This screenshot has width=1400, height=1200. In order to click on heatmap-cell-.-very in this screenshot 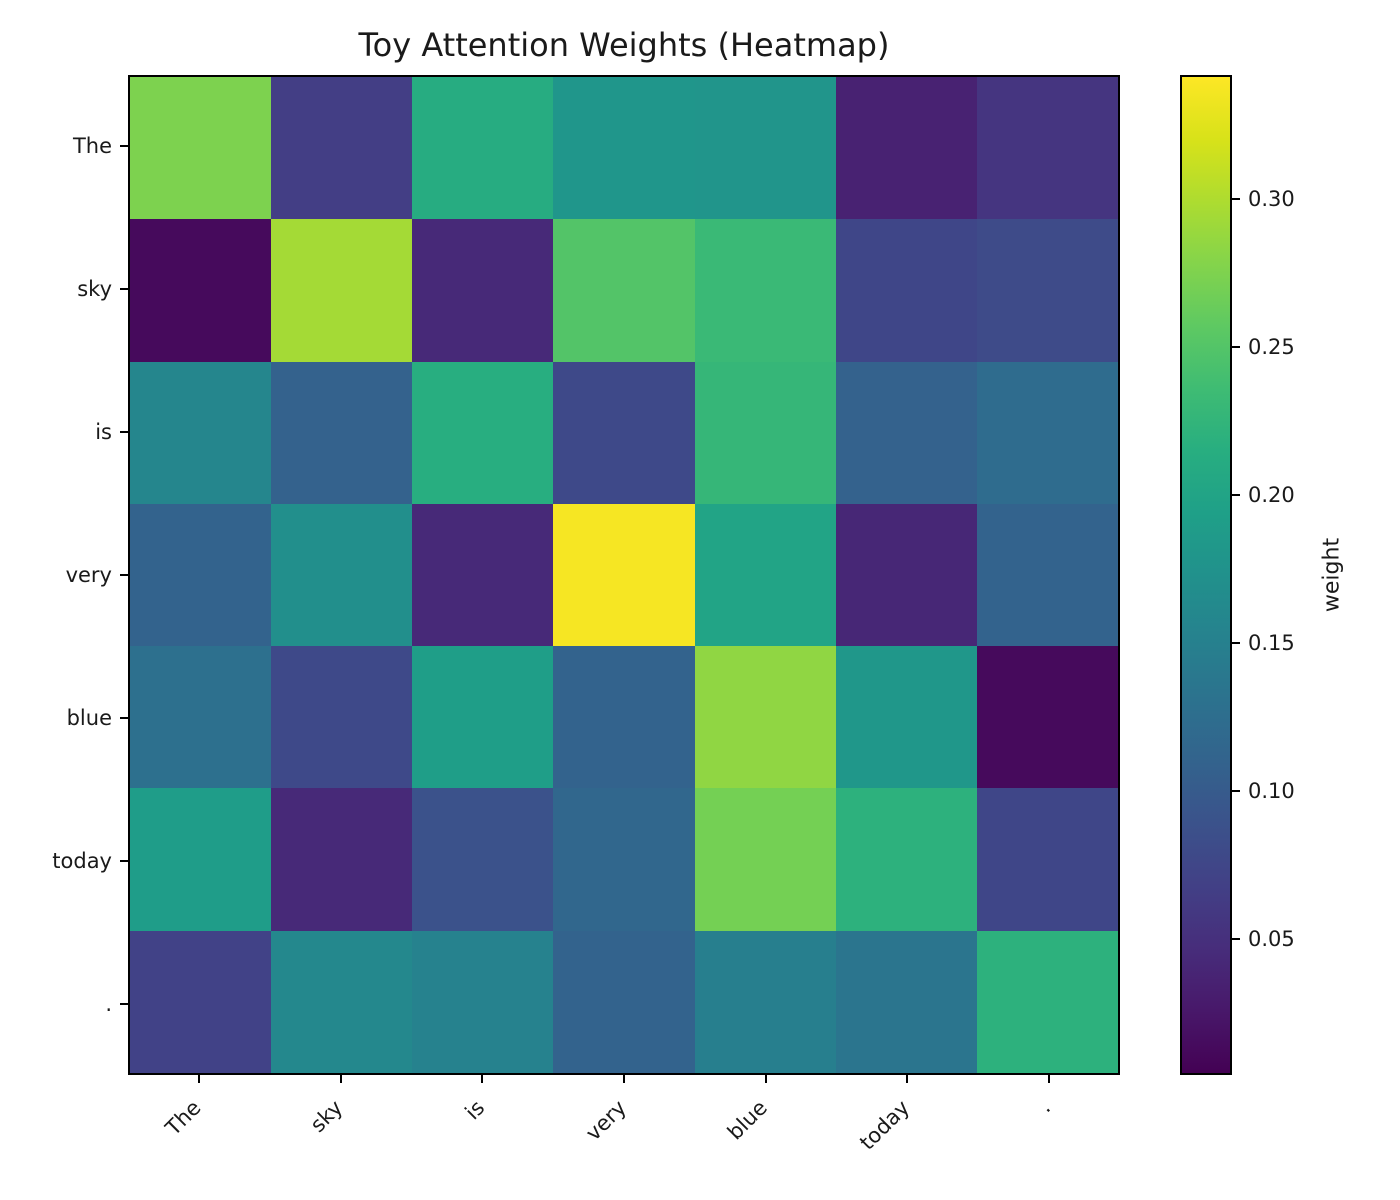, I will do `click(624, 1001)`.